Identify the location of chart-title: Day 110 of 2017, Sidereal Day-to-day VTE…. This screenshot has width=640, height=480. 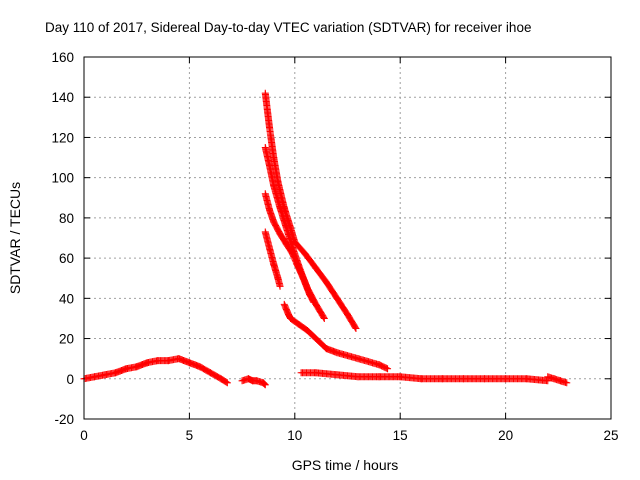
(288, 27).